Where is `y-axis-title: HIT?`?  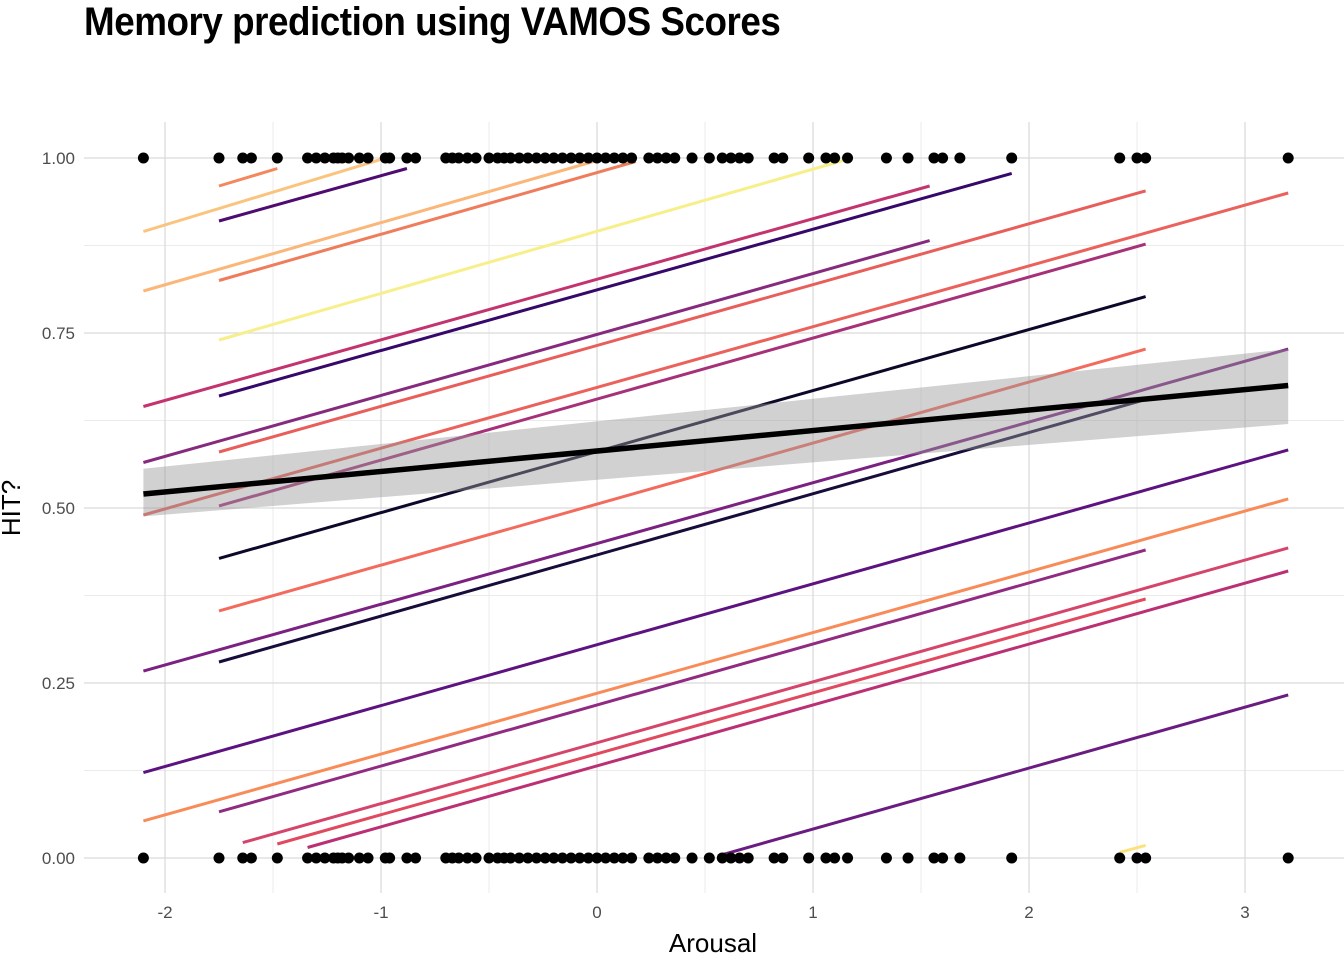
y-axis-title: HIT? is located at coordinates (13, 508).